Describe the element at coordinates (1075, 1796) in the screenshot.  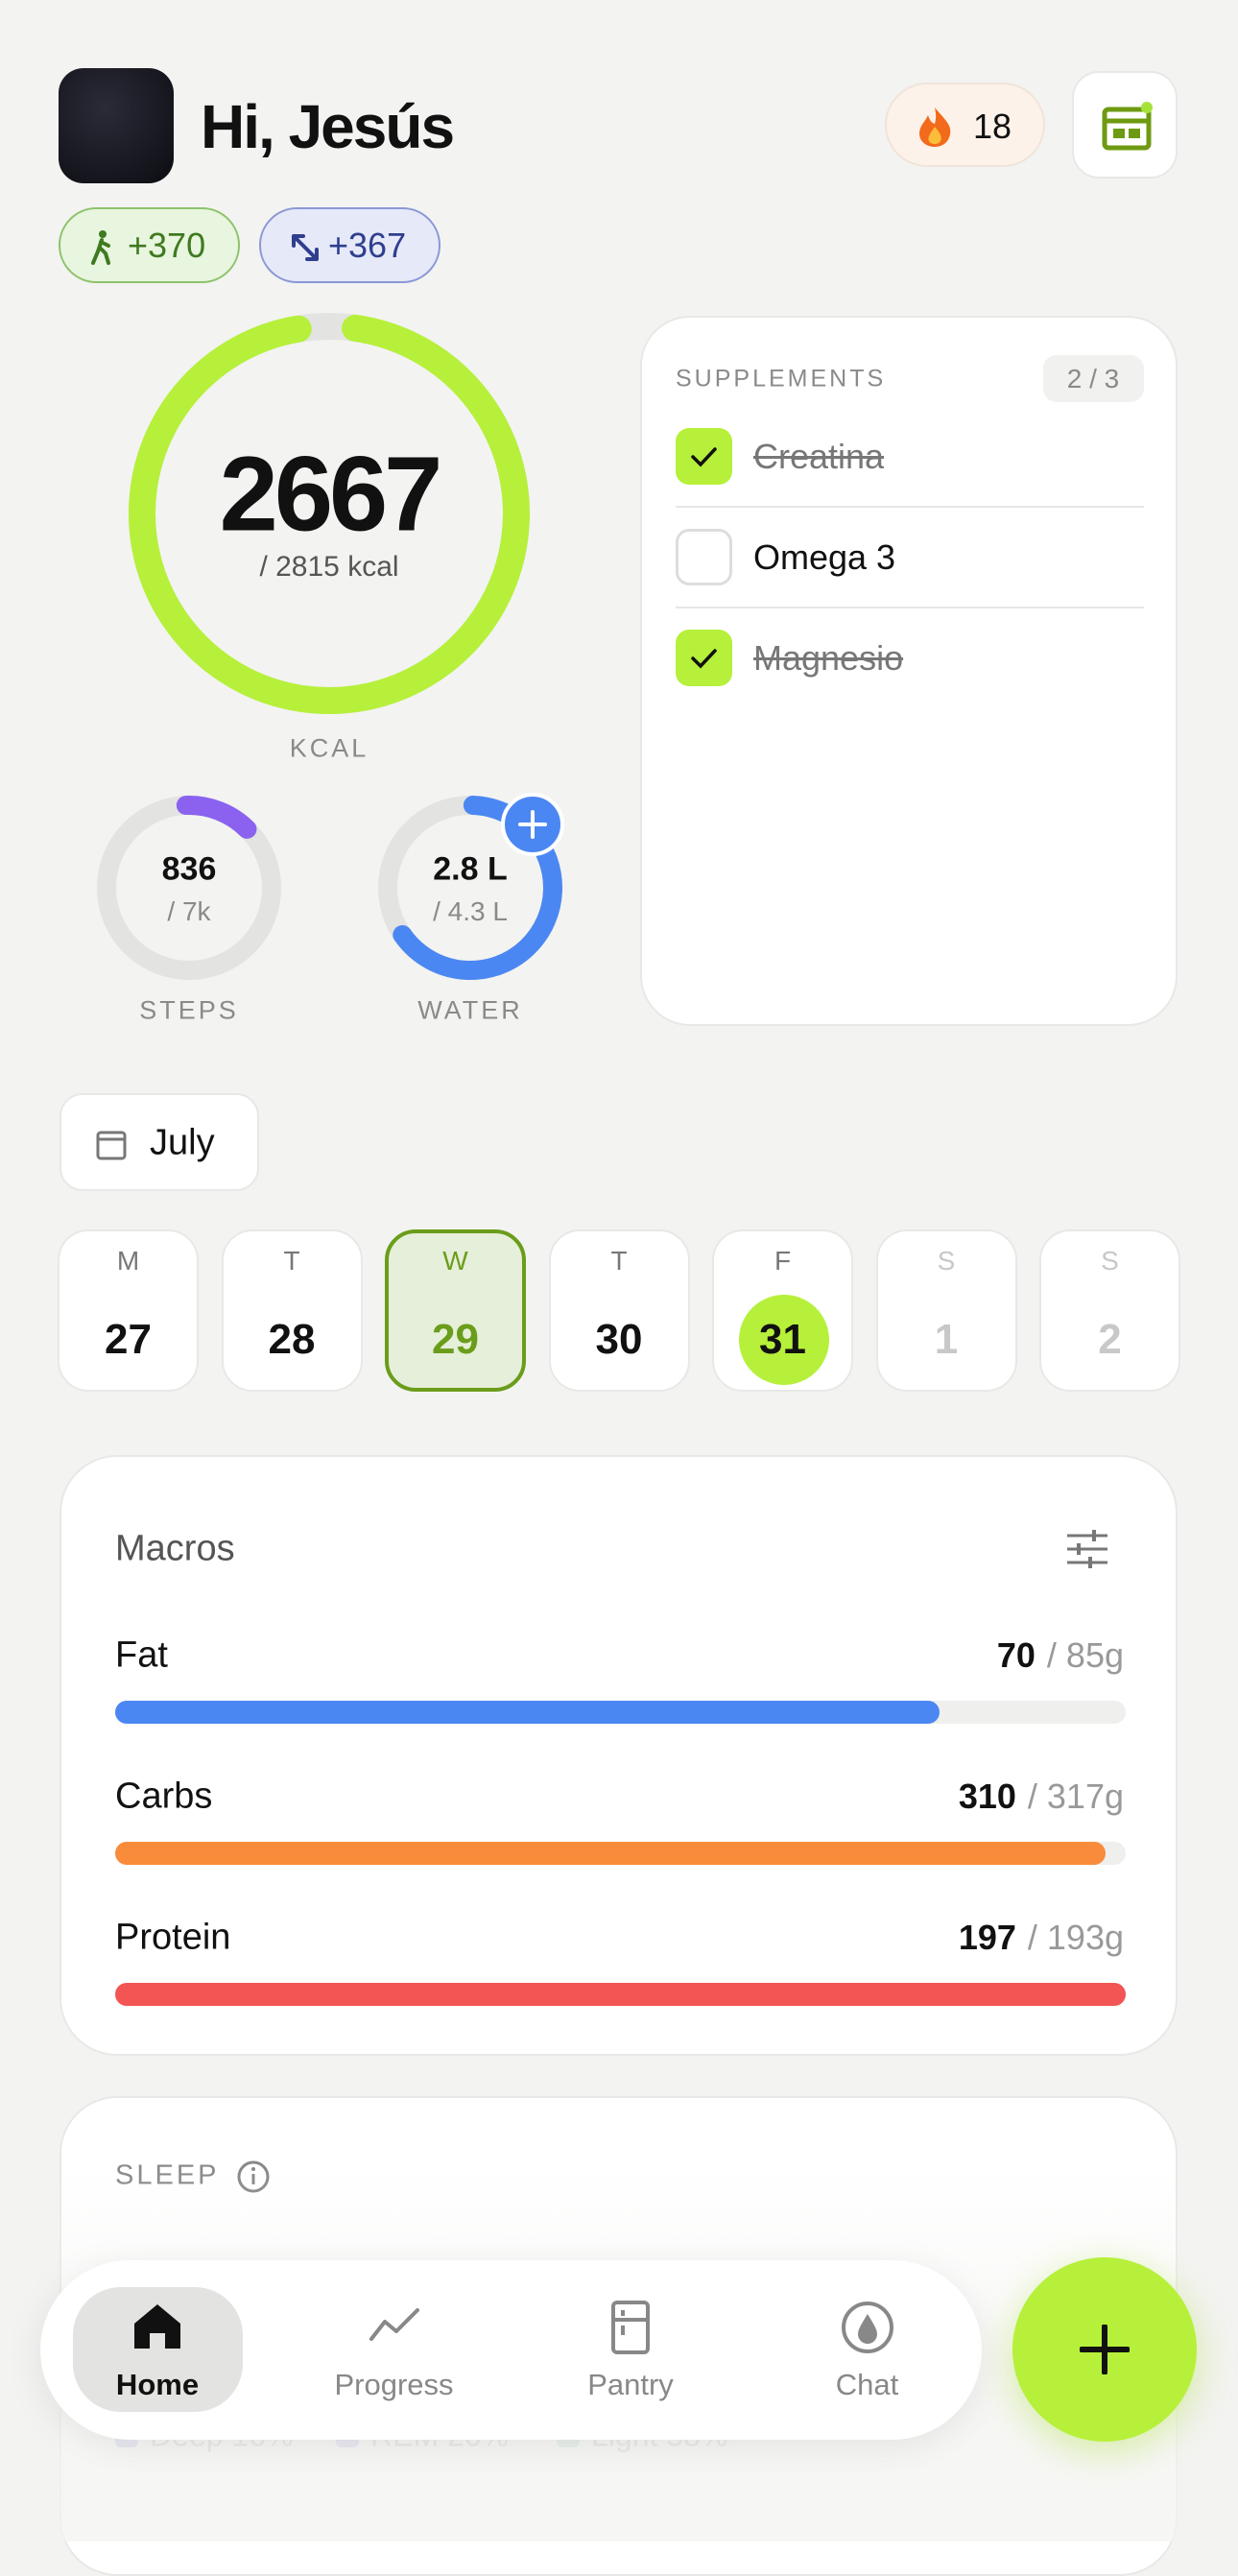
I see `macro-target: / 317g` at that location.